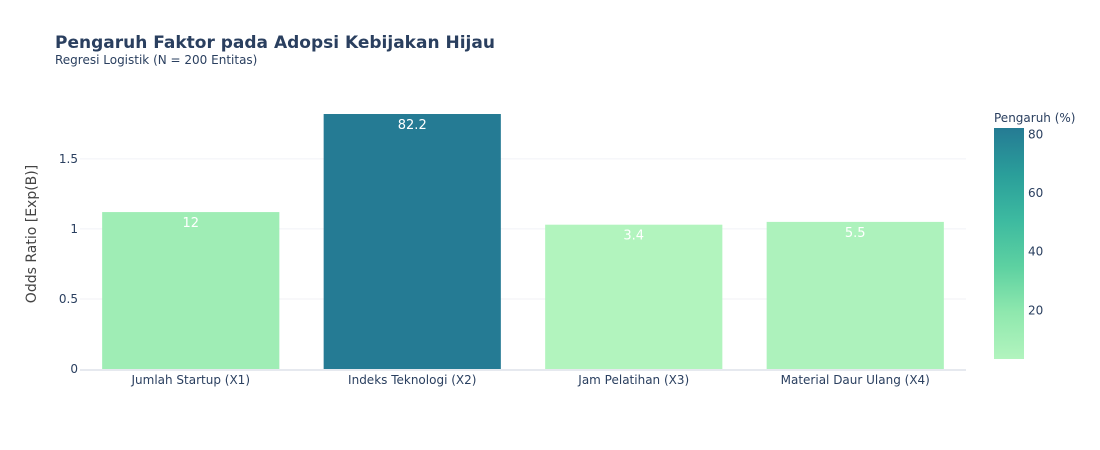  Describe the element at coordinates (1035, 193) in the screenshot. I see `colorbar-tick-label: 60` at that location.